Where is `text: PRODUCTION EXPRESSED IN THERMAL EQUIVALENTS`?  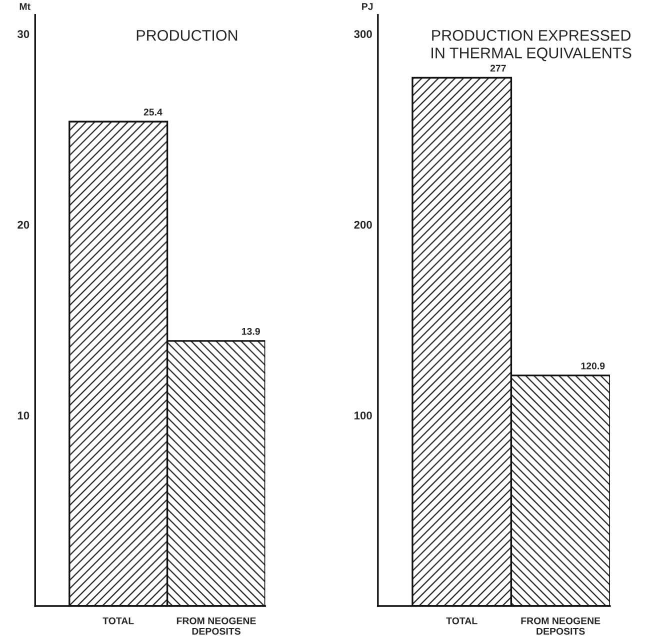 text: PRODUCTION EXPRESSED IN THERMAL EQUIVALENTS is located at coordinates (532, 46).